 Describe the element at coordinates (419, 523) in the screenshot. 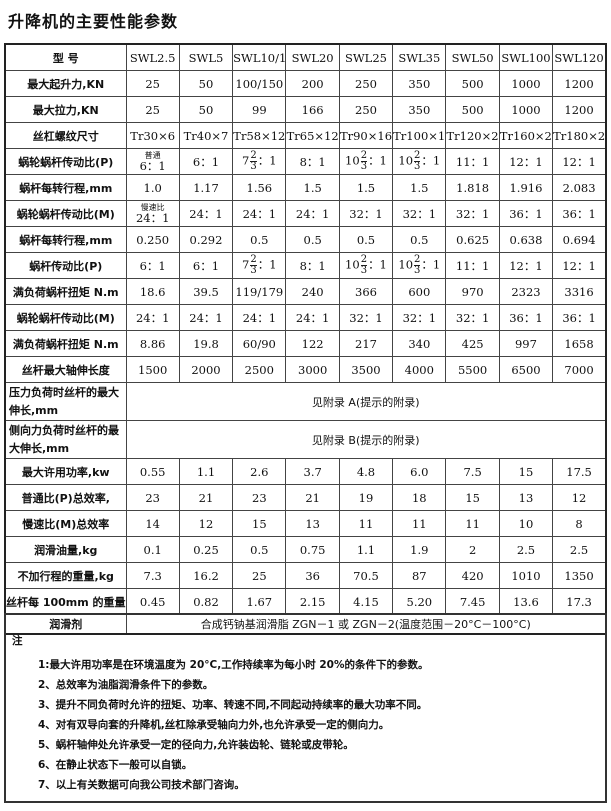

I see `table-cell: 11` at that location.